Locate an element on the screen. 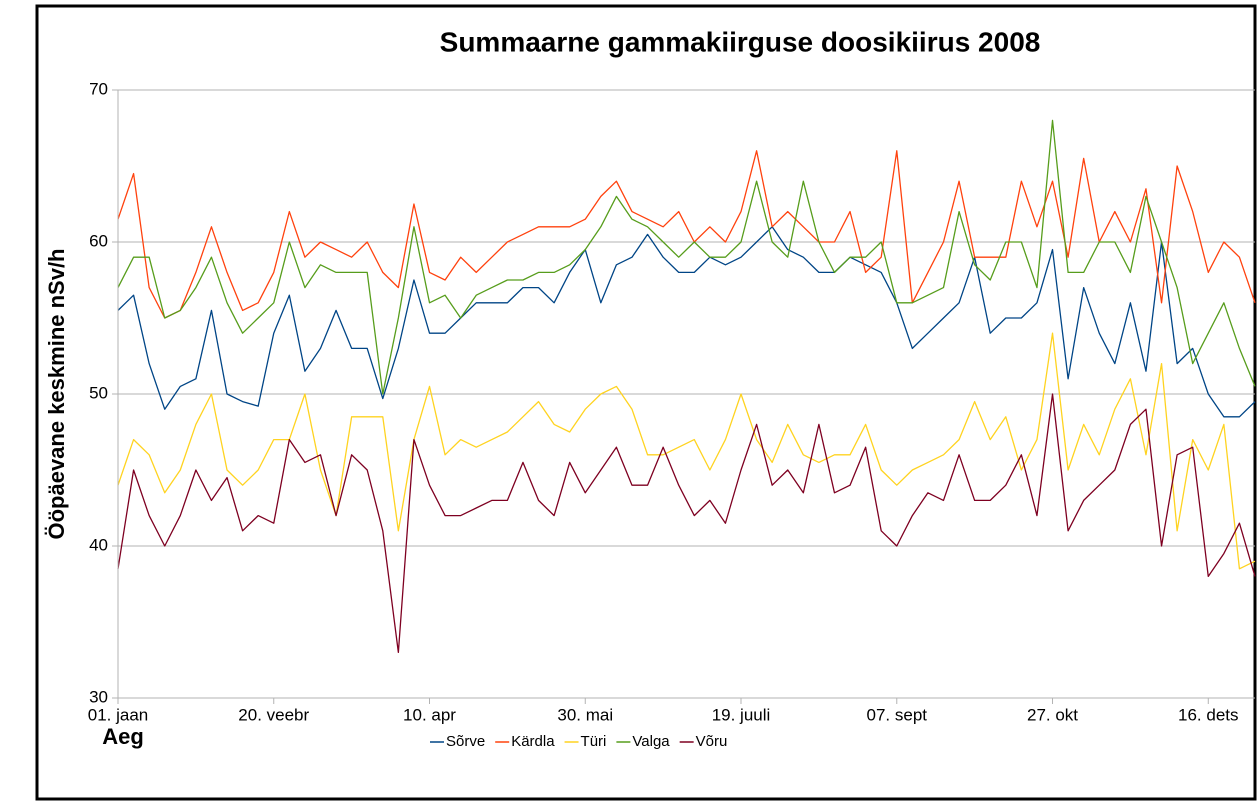 The image size is (1257, 810). y-tick-label: 50 is located at coordinates (98, 392).